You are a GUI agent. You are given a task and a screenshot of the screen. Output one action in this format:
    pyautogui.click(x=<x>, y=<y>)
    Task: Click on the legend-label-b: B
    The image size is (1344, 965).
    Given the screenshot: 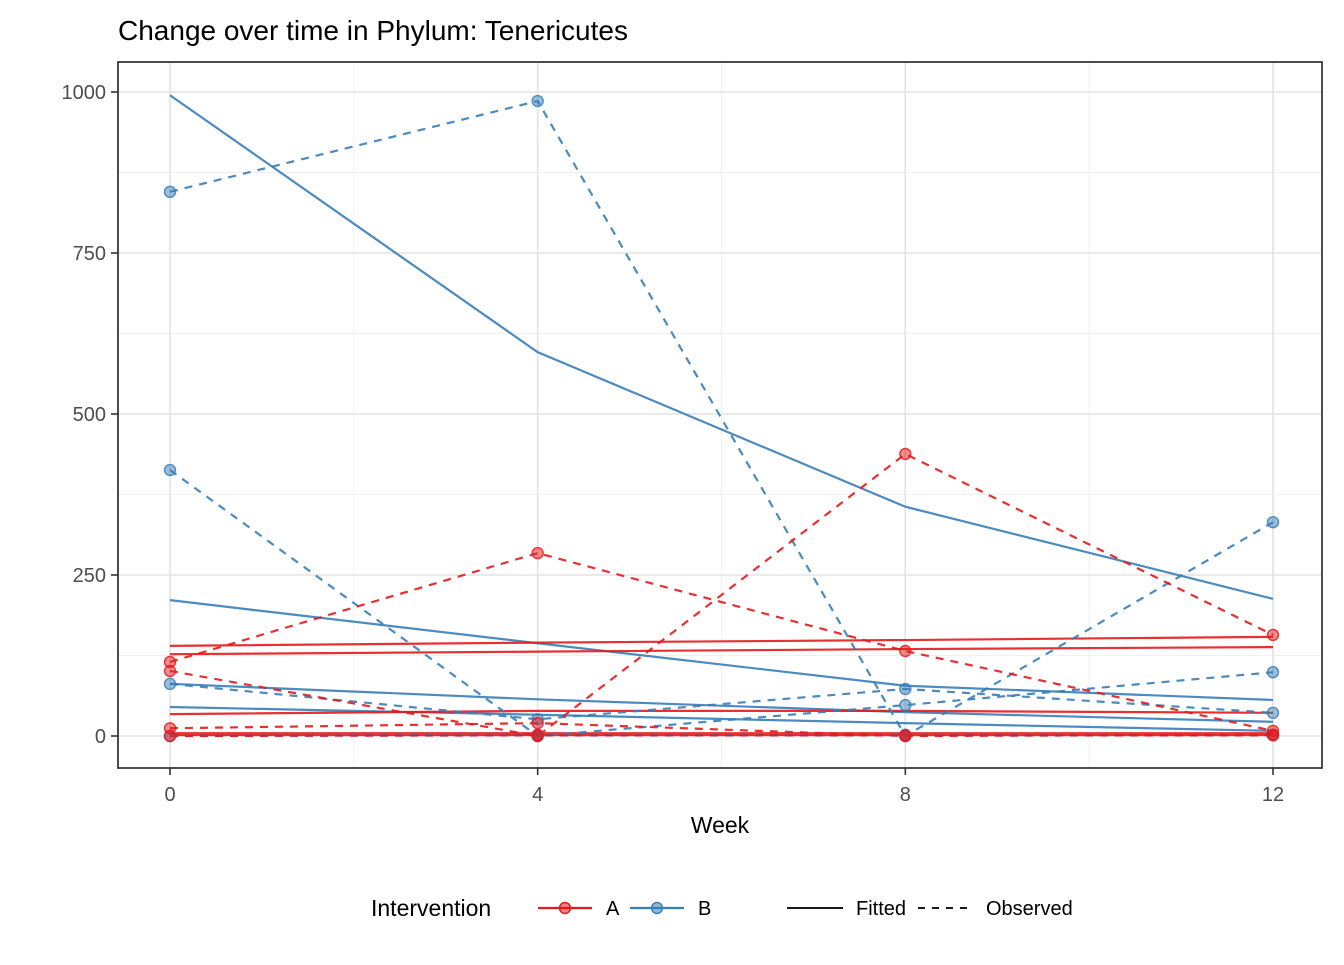 What is the action you would take?
    pyautogui.click(x=704, y=909)
    